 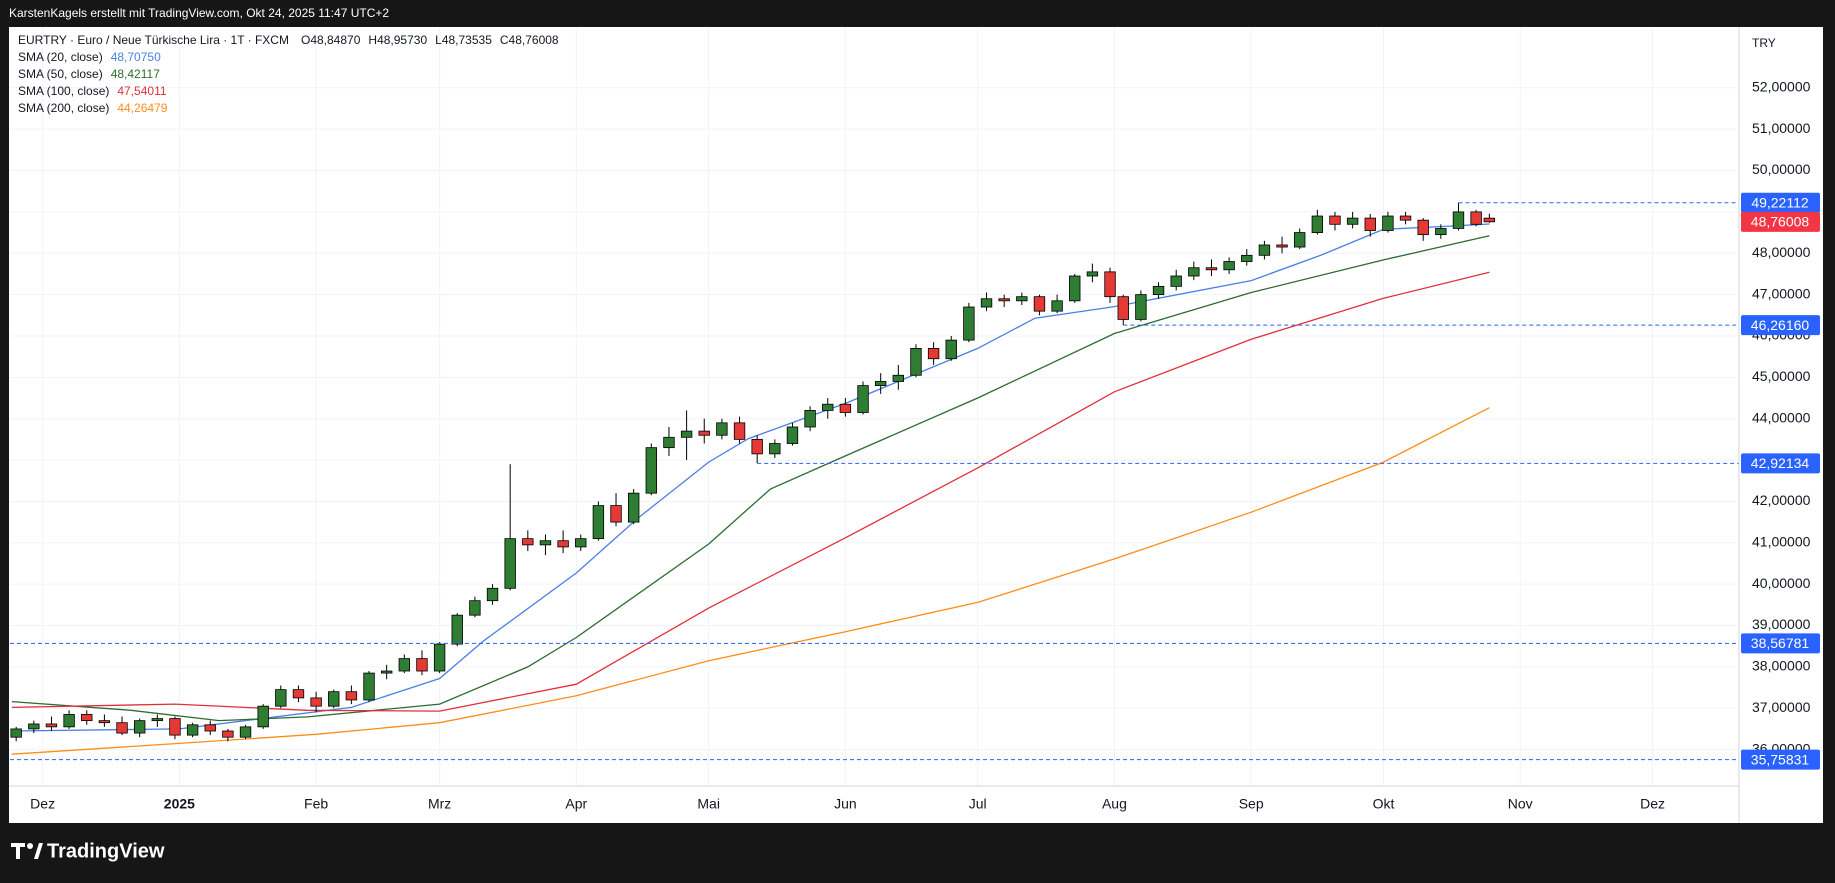 What do you see at coordinates (179, 804) in the screenshot?
I see `x-tick-label: 2025` at bounding box center [179, 804].